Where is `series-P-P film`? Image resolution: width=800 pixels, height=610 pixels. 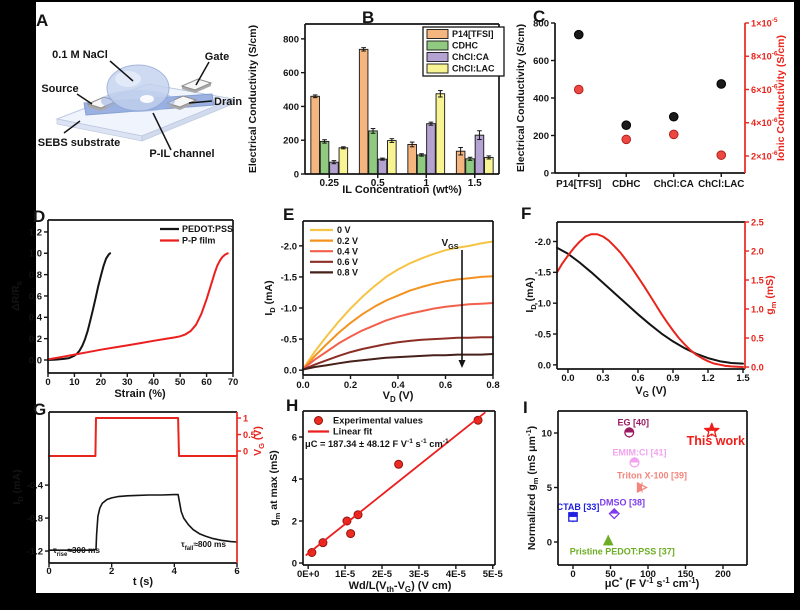 series-P-P film is located at coordinates (138, 306).